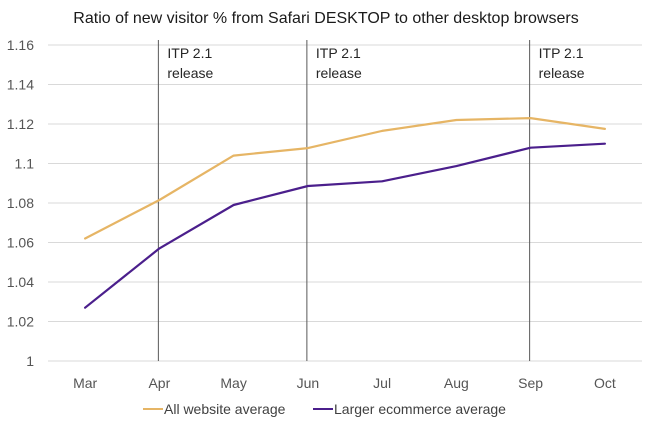  What do you see at coordinates (20, 85) in the screenshot?
I see `y-tick-label: 1.14` at bounding box center [20, 85].